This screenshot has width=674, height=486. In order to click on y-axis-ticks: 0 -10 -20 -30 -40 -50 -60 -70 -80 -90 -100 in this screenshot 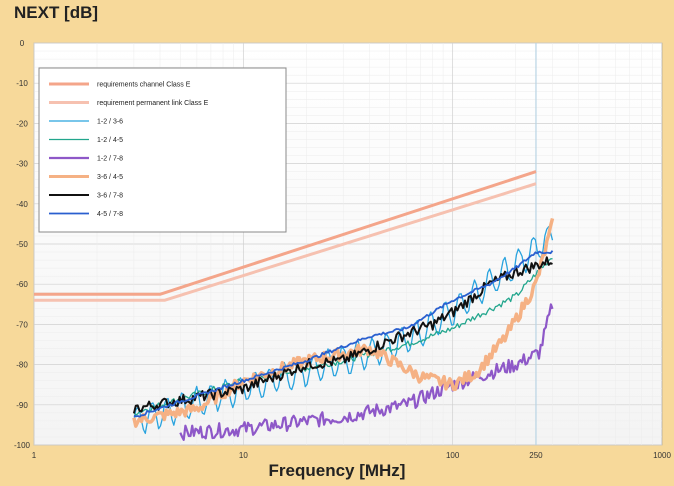, I will do `click(22, 244)`.